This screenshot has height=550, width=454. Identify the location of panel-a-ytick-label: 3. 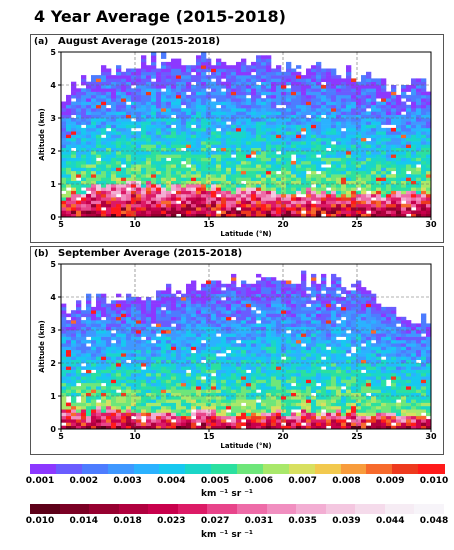
(53, 118).